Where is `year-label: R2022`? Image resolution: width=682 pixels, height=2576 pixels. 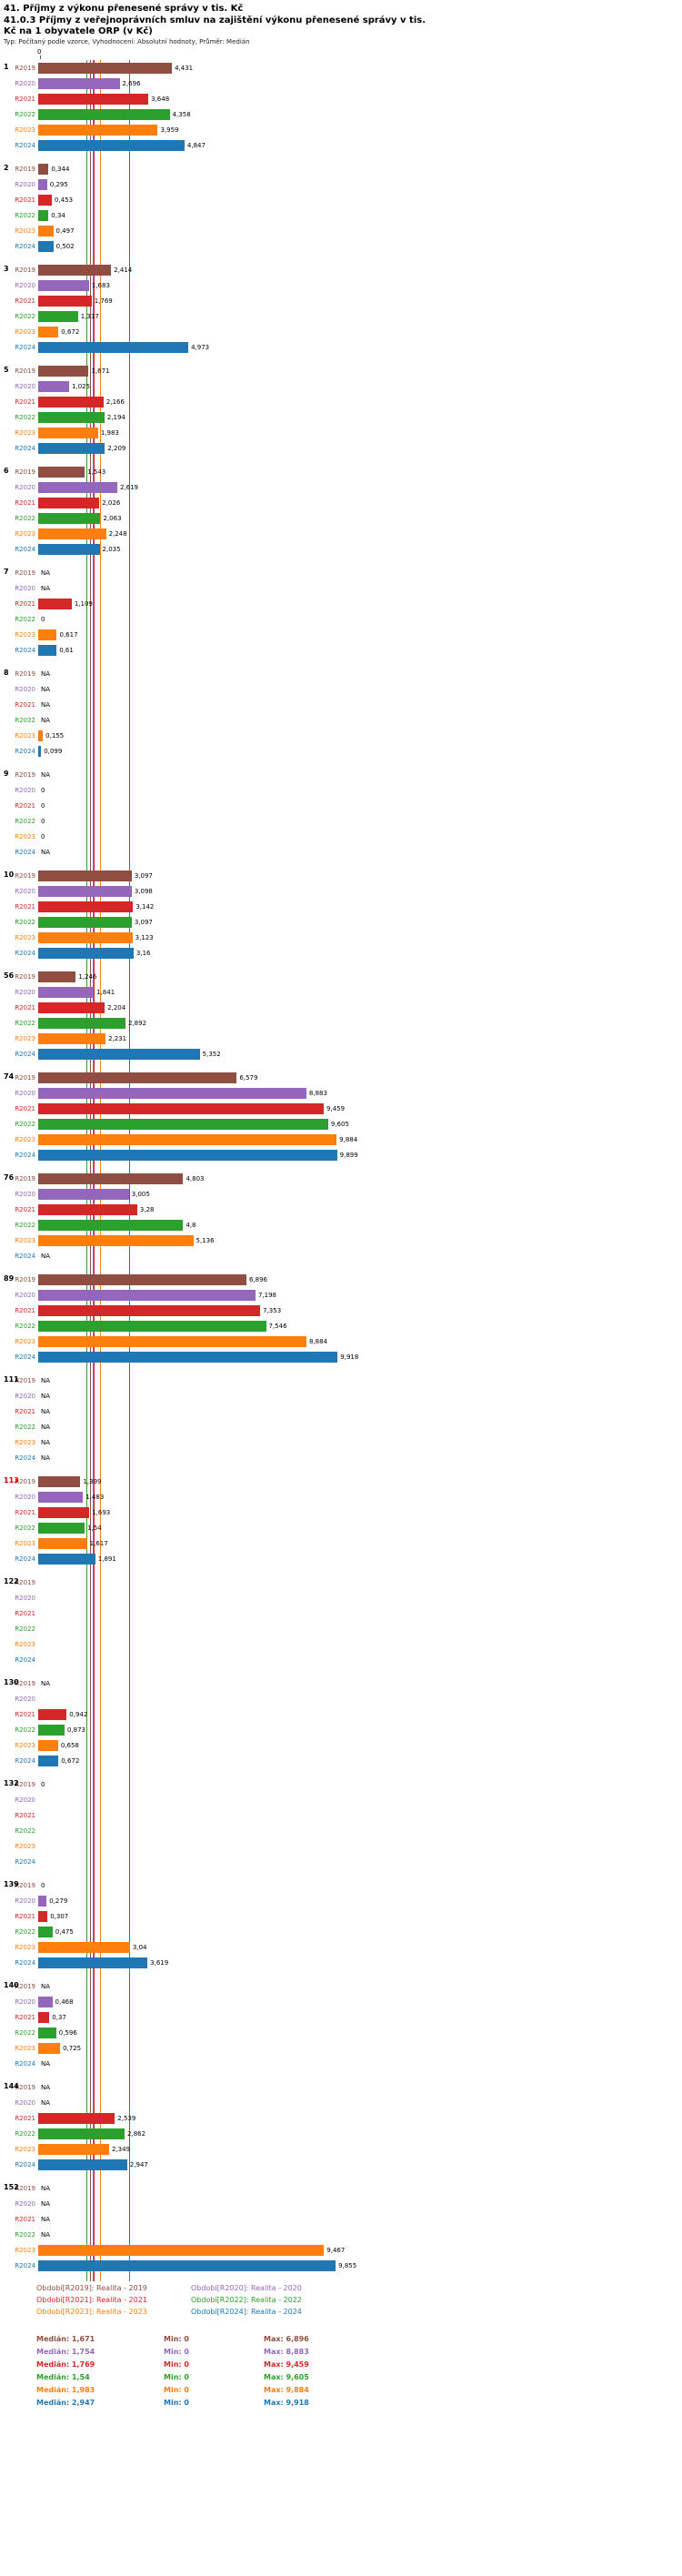
year-label: R2022 is located at coordinates (25, 1427).